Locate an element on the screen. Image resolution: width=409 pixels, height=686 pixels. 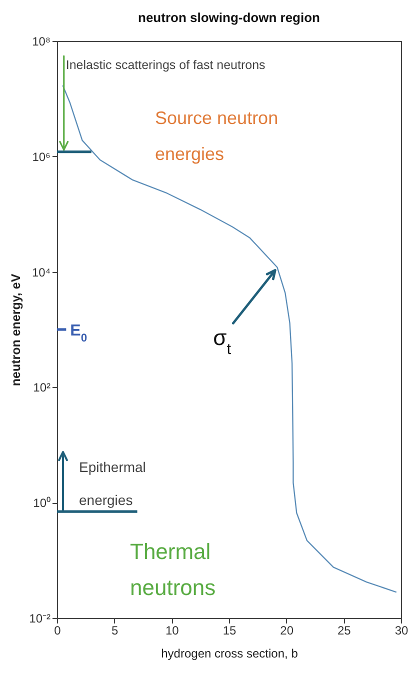
x-axis-title: hydrogen cross section, b is located at coordinates (229, 653).